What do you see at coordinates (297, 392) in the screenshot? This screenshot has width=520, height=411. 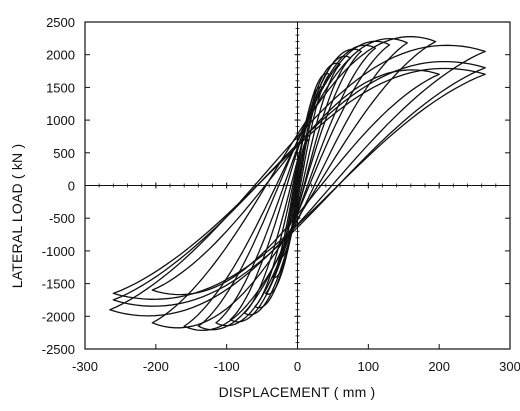 I see `x-axis-title: DISPLACEMENT ( mm )` at bounding box center [297, 392].